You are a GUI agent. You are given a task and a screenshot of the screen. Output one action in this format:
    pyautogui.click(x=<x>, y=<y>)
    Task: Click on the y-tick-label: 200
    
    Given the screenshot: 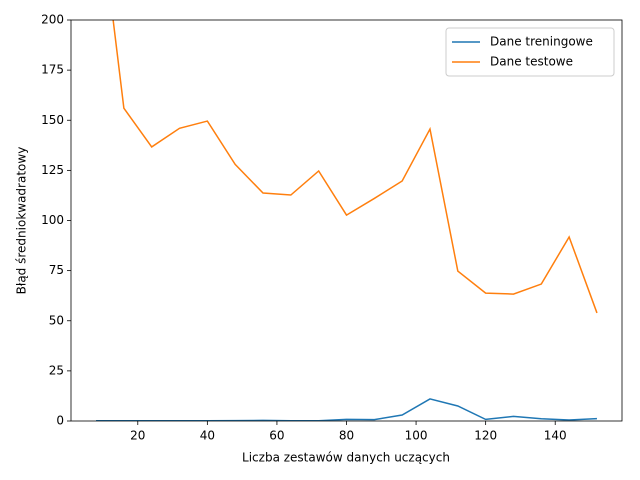 What is the action you would take?
    pyautogui.click(x=52, y=20)
    